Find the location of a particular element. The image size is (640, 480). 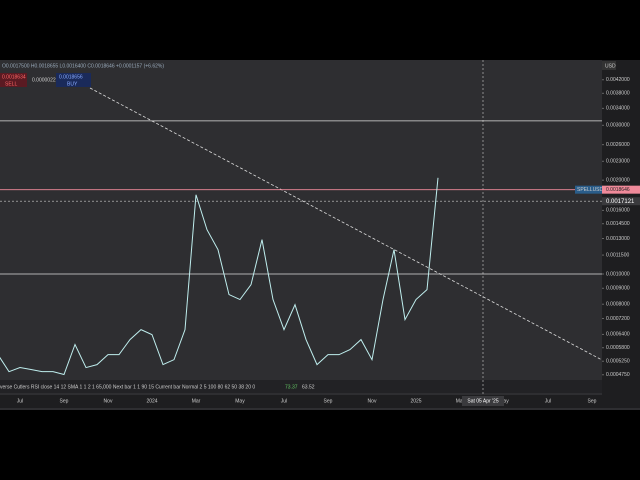

y-tick-label: 0.0009000 is located at coordinates (618, 289).